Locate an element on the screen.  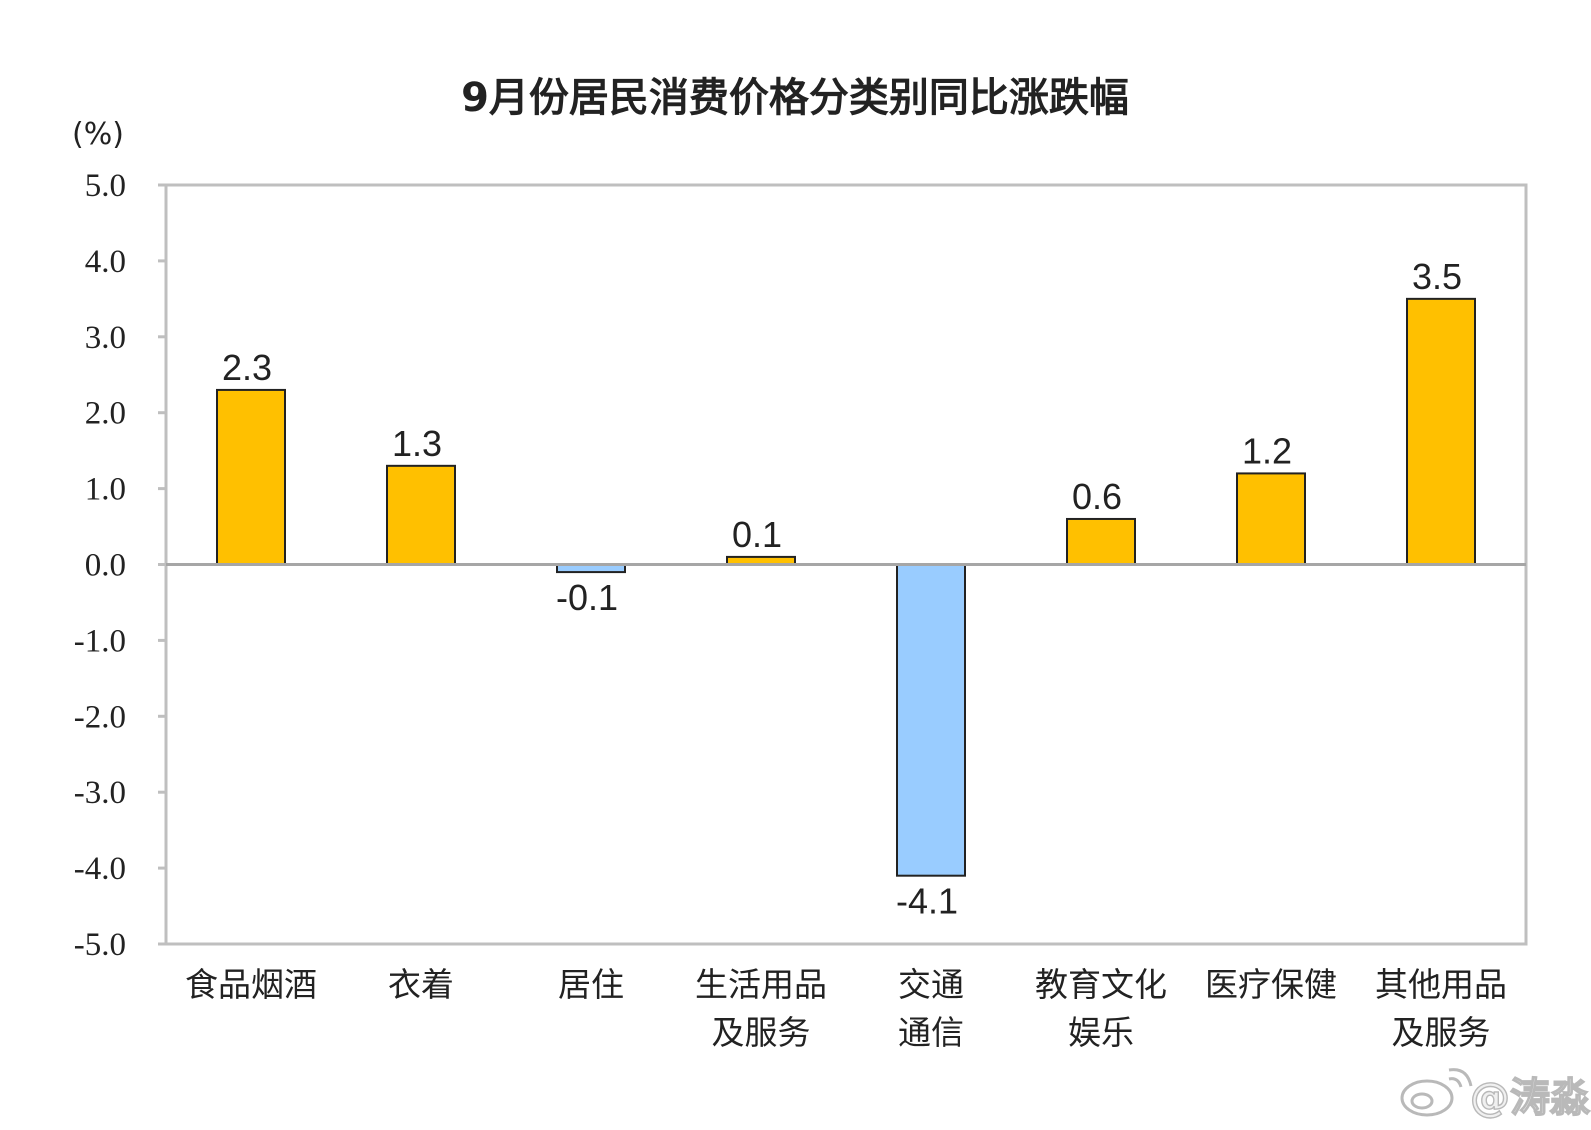
y-unit-label: (%) is located at coordinates (98, 134).